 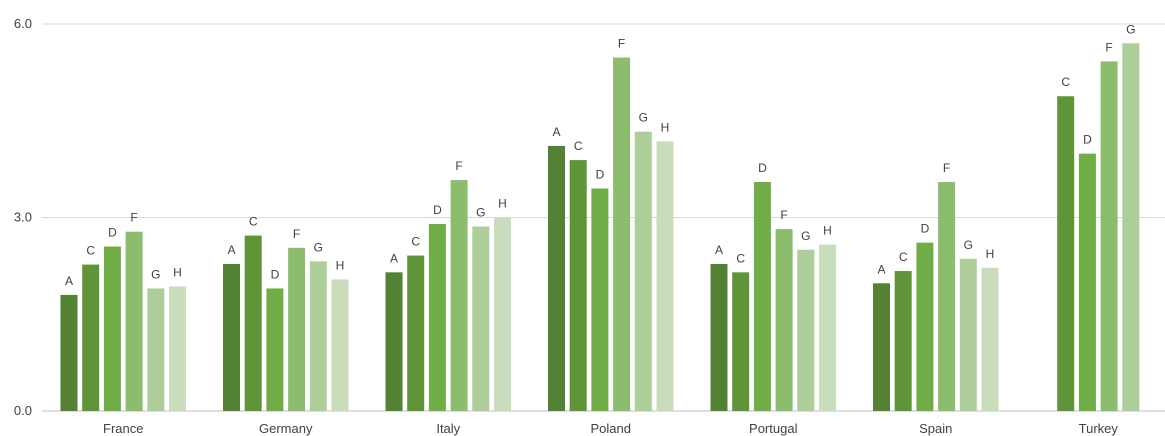 I want to click on bar-portugal-f, so click(x=784, y=320).